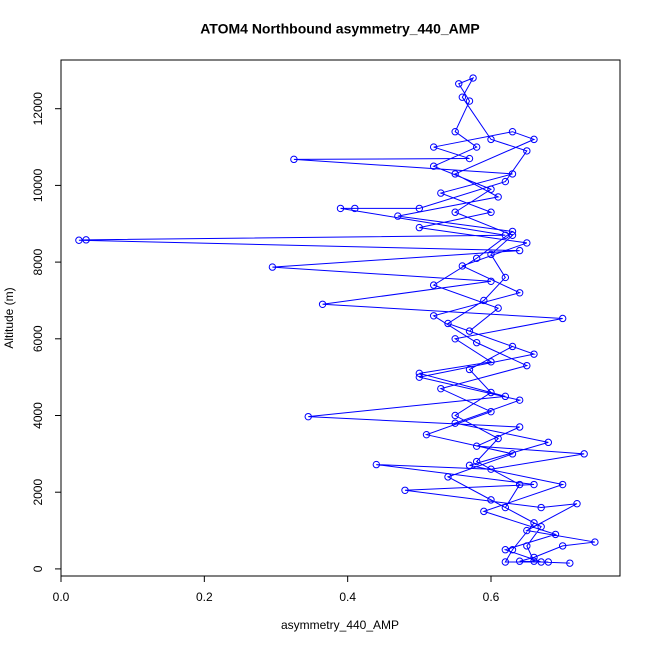 This screenshot has height=650, width=650. Describe the element at coordinates (9, 317) in the screenshot. I see `y-axis-label: Altitude (m)` at that location.